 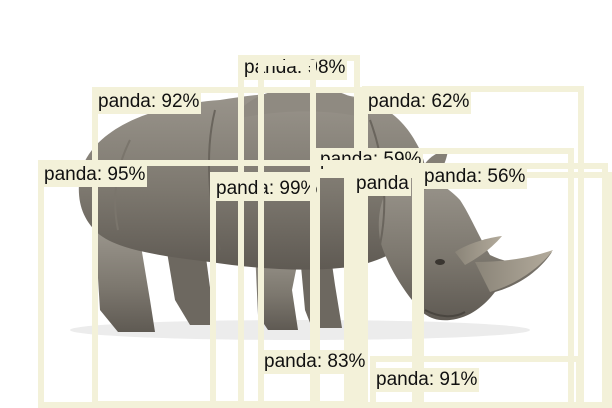 I want to click on detection-label: panda: 92%, so click(x=149, y=102).